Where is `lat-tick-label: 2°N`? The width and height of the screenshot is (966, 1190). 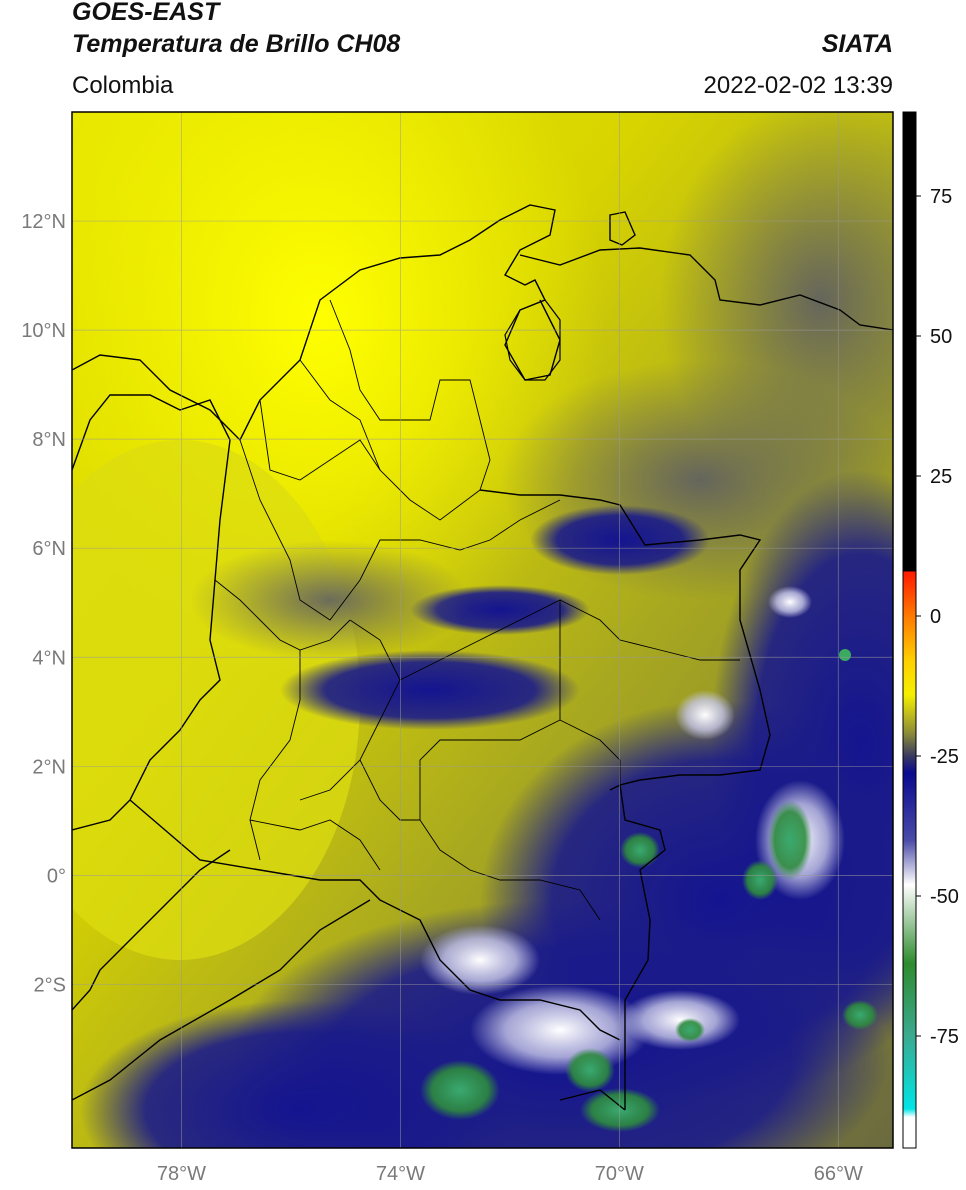
lat-tick-label: 2°N is located at coordinates (49, 767).